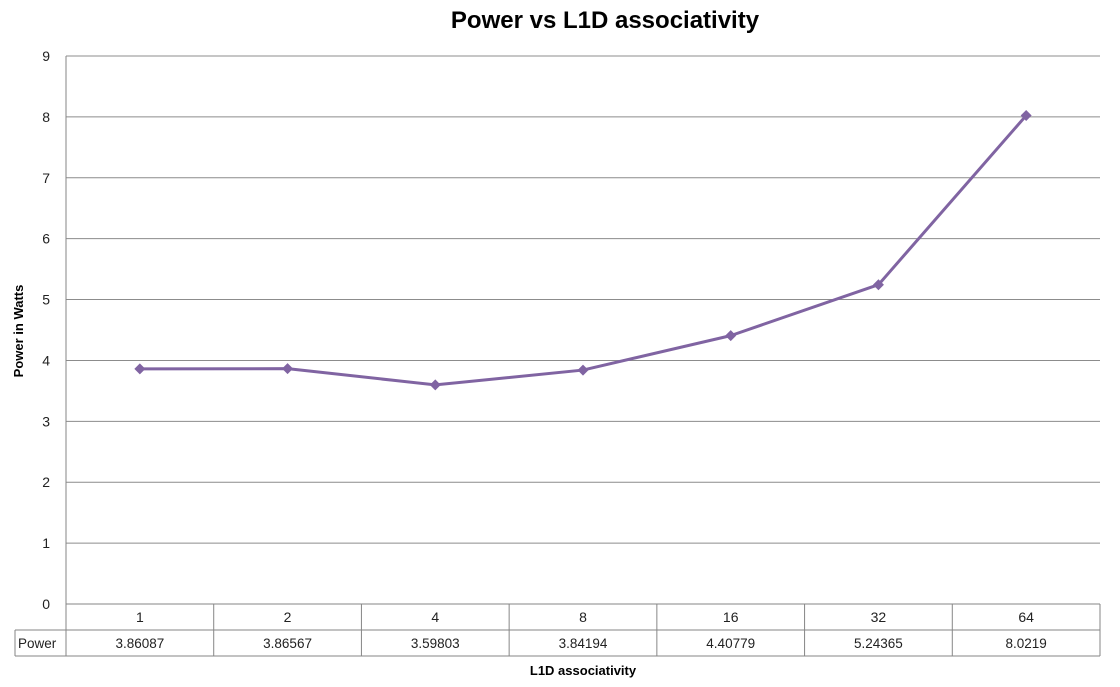 The width and height of the screenshot is (1120, 687). Describe the element at coordinates (46, 482) in the screenshot. I see `y-tick-label-2: 2` at that location.